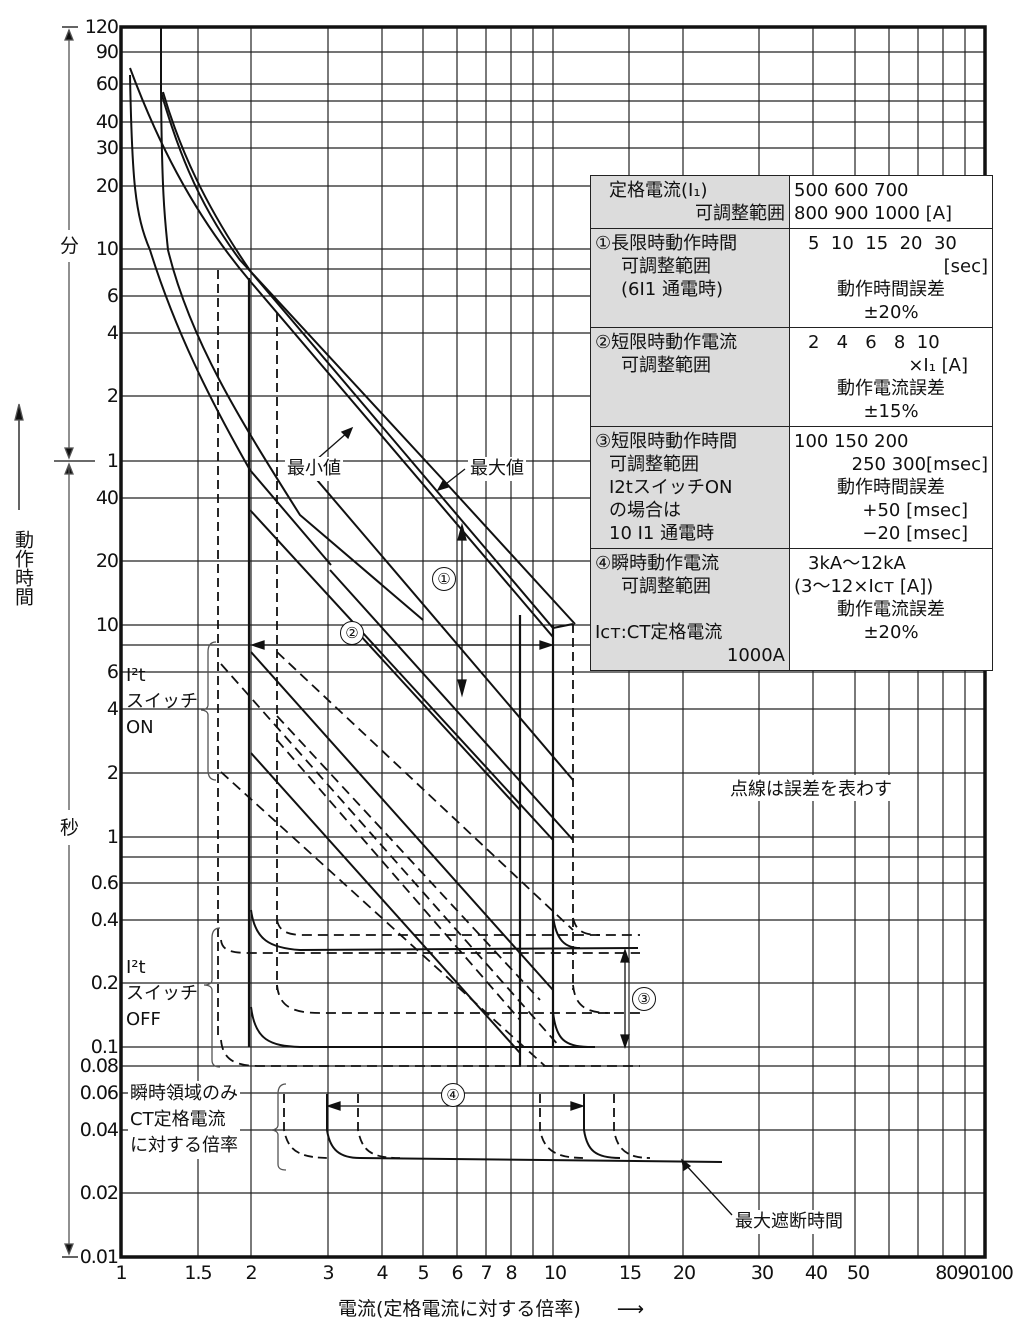 The width and height of the screenshot is (1024, 1335). I want to click on y-tick: 4, so click(112, 333).